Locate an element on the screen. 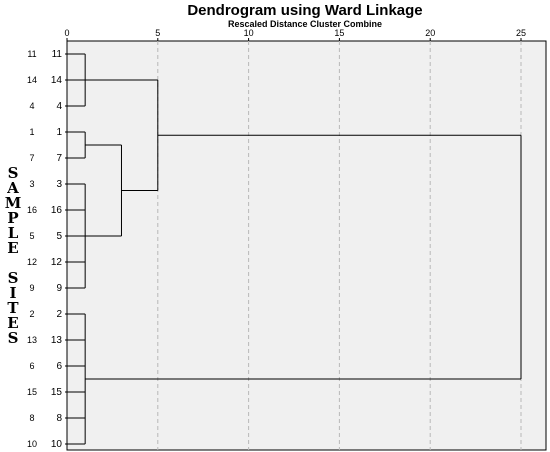 This screenshot has height=452, width=550. sample-site-label: 12 is located at coordinates (32, 262).